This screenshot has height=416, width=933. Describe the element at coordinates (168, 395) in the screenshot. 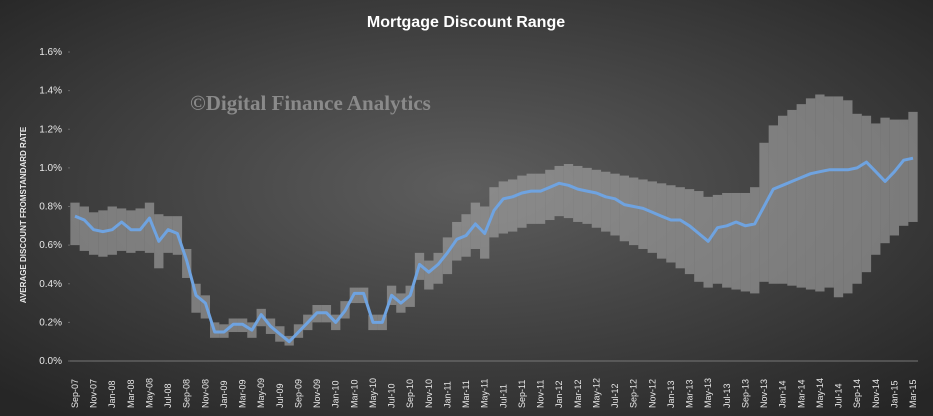

I see `x-tick-label: Jul-08` at that location.